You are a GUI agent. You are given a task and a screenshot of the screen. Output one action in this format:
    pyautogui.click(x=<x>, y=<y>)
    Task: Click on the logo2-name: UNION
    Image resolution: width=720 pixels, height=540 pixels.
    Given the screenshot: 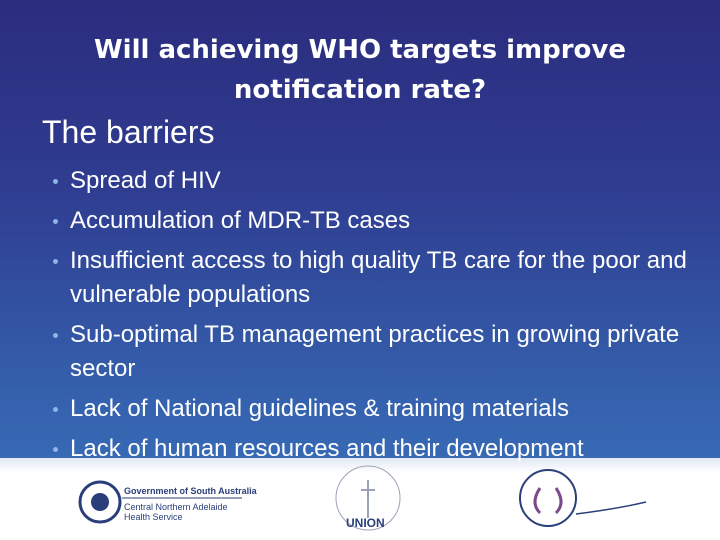 What is the action you would take?
    pyautogui.click(x=365, y=523)
    